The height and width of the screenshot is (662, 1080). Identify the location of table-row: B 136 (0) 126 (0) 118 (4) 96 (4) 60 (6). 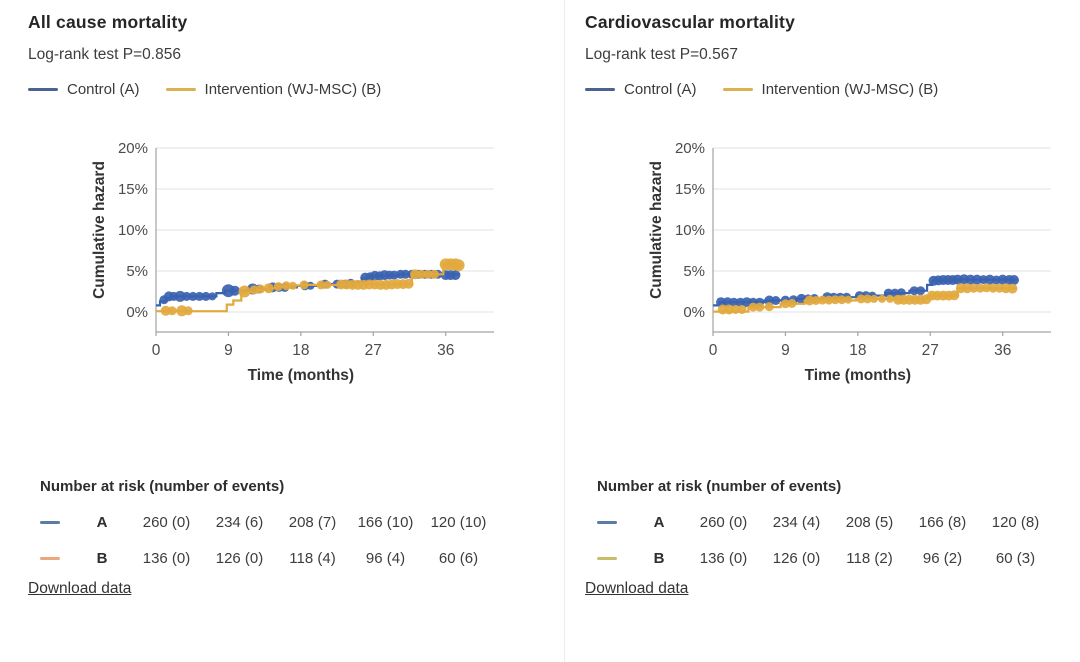
(302, 558).